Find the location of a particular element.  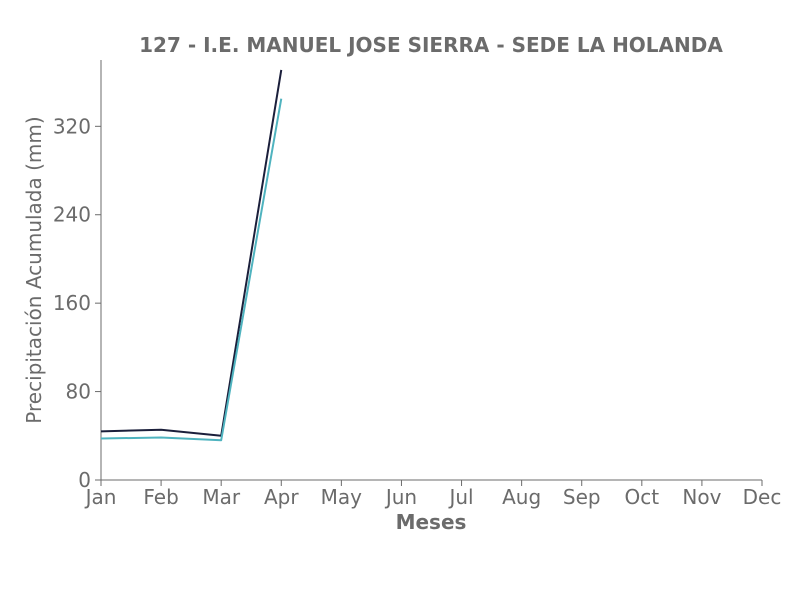

x-tick-label: May is located at coordinates (342, 497).